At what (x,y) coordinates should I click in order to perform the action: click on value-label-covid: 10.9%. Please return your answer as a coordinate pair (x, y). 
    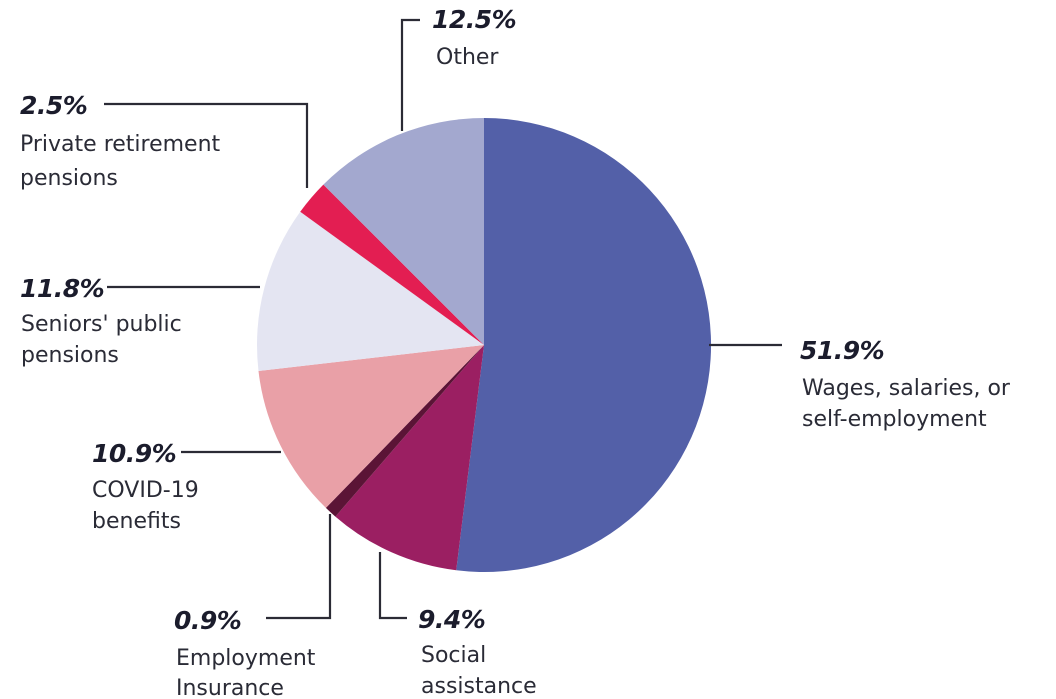
    Looking at the image, I should click on (134, 453).